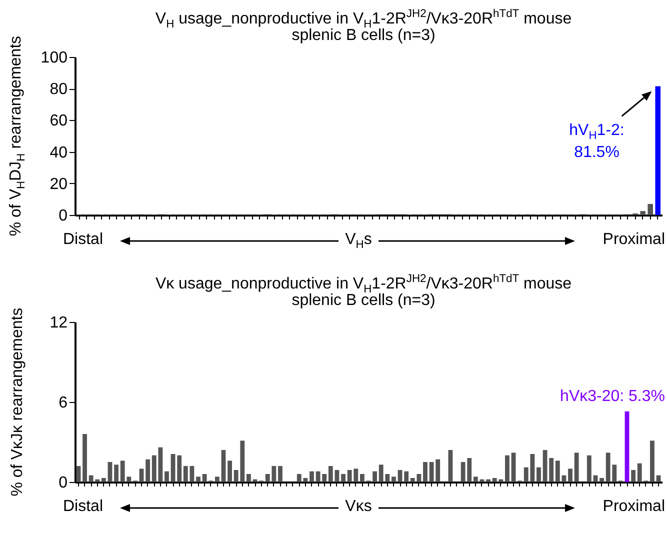 This screenshot has width=667, height=536. What do you see at coordinates (63, 403) in the screenshot?
I see `y-tick-label: 6` at bounding box center [63, 403].